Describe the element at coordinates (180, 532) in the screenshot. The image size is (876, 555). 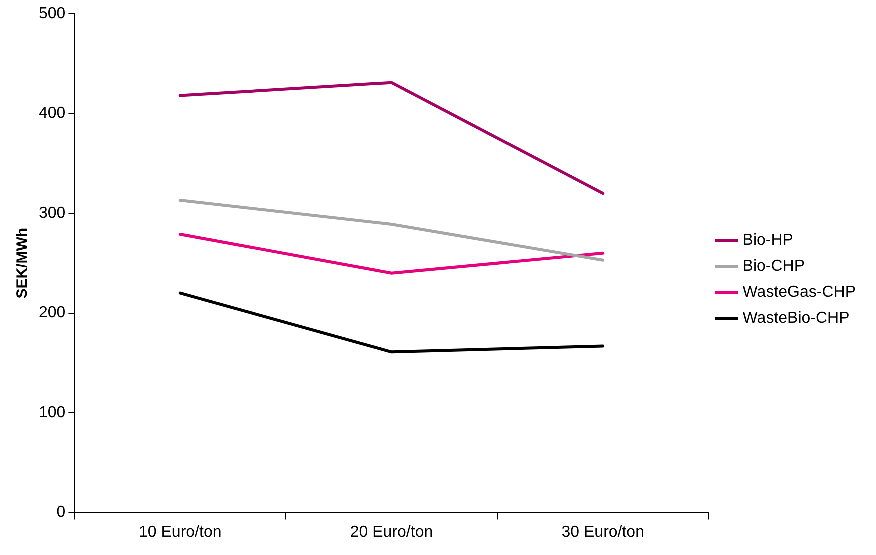
I see `x-tick-label: 10 Euro/ton` at that location.